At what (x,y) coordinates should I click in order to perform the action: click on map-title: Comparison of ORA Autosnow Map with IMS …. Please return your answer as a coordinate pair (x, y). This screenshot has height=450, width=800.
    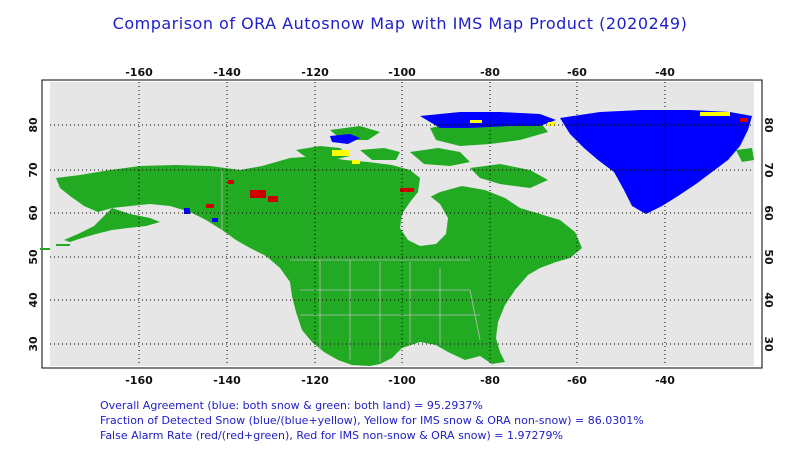
    Looking at the image, I should click on (400, 23).